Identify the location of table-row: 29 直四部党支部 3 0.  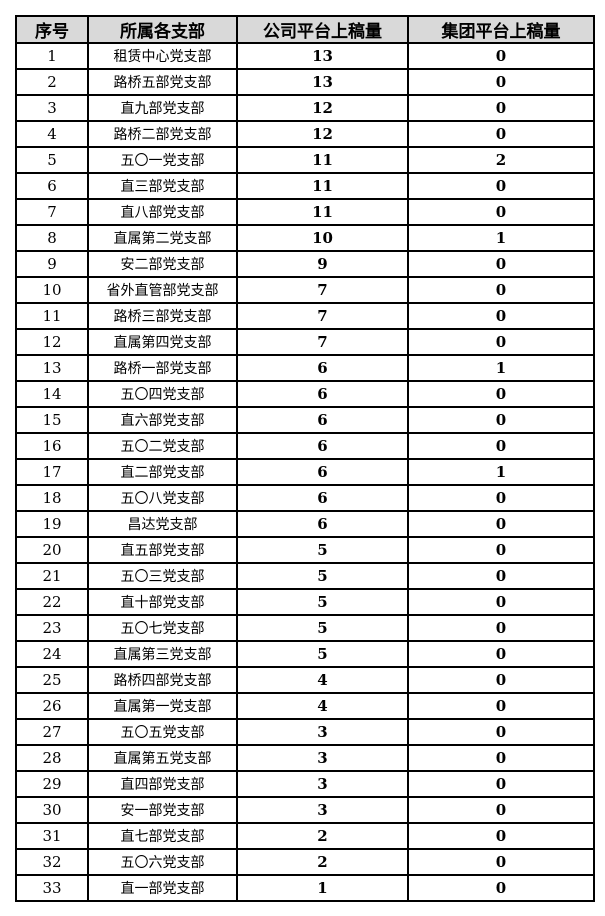
(305, 784).